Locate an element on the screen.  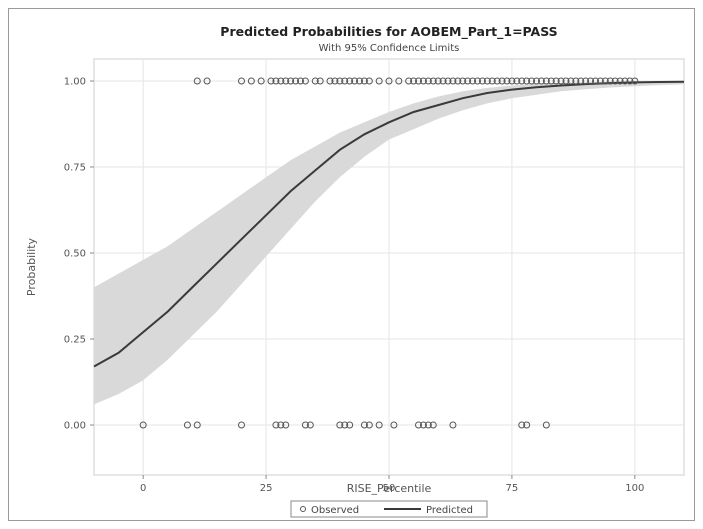
x-tick-label-3: 75 is located at coordinates (512, 488).